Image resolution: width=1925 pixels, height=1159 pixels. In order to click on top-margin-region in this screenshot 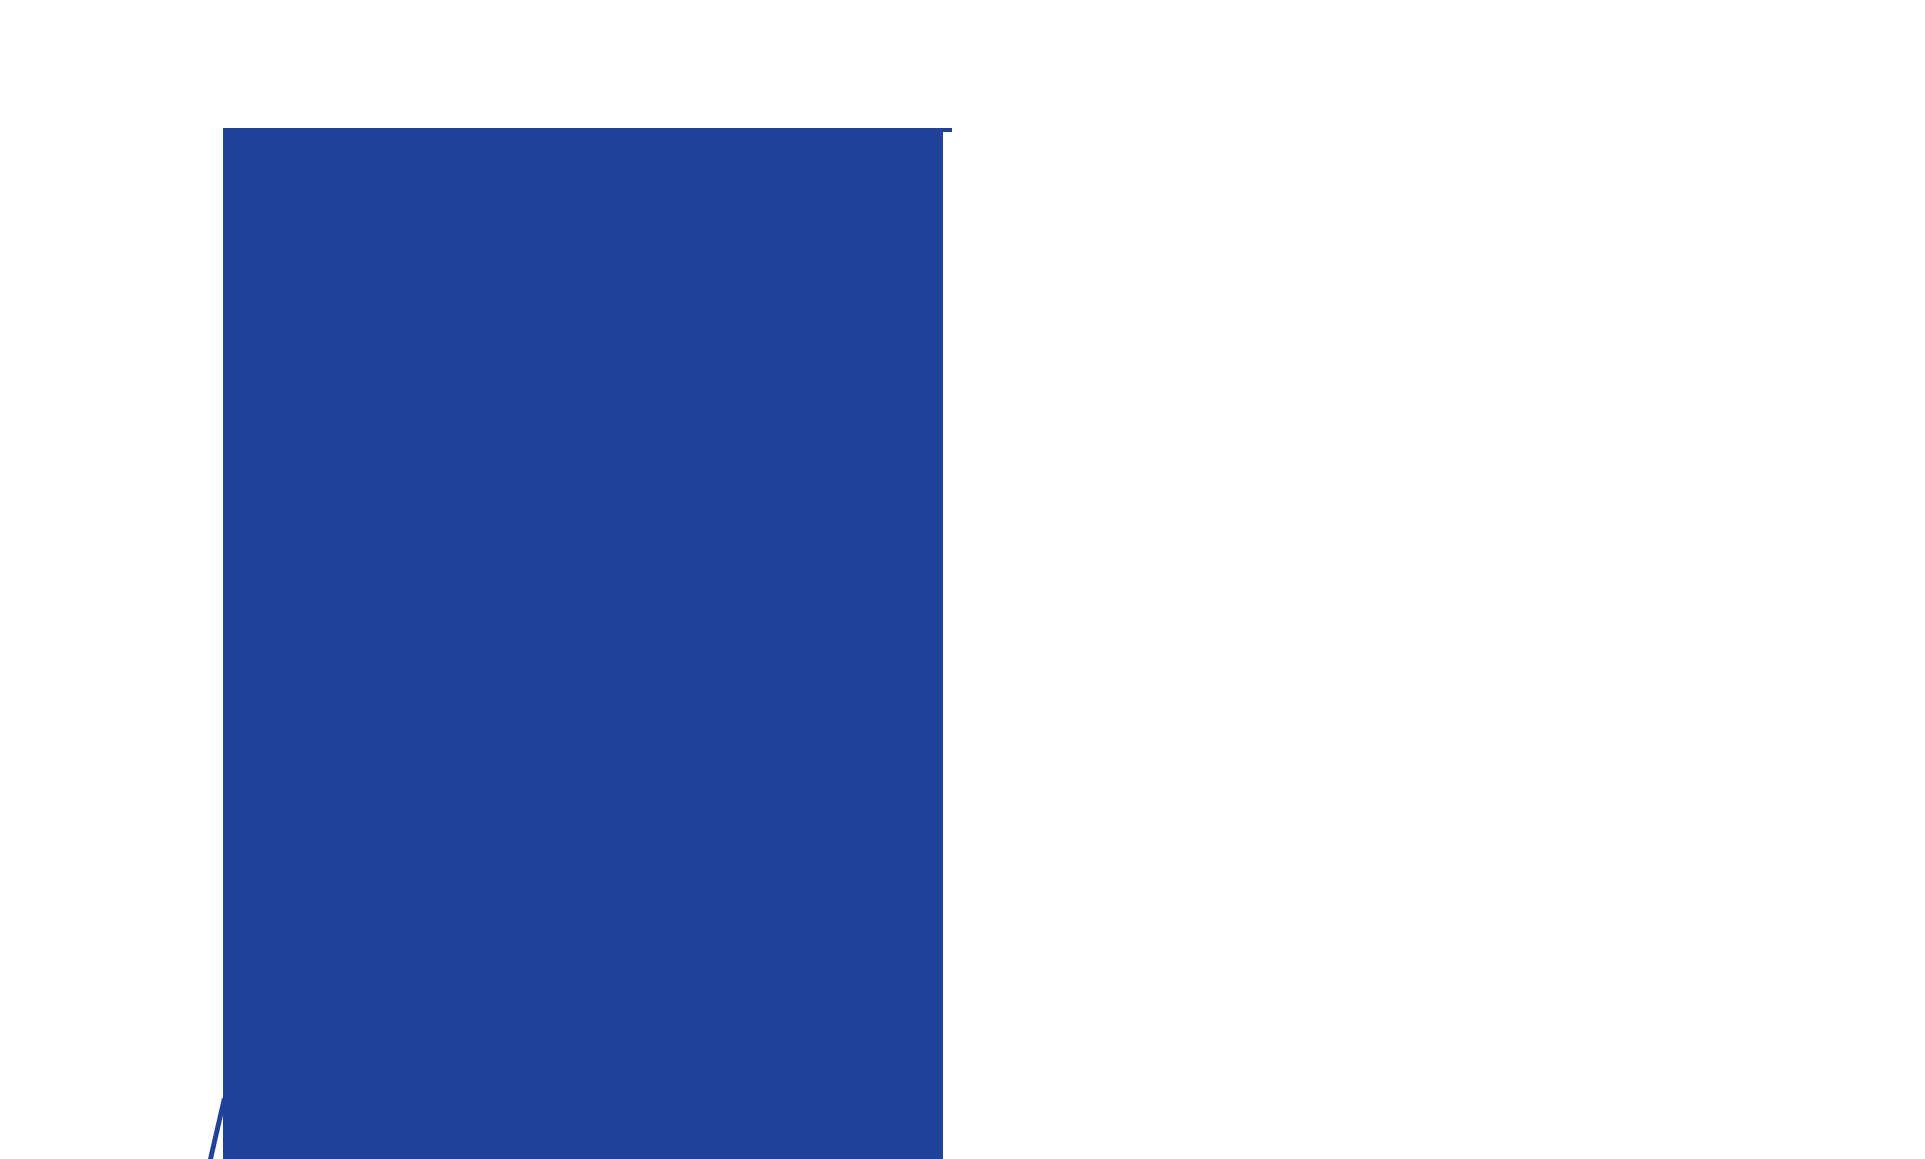, I will do `click(587, 64)`.